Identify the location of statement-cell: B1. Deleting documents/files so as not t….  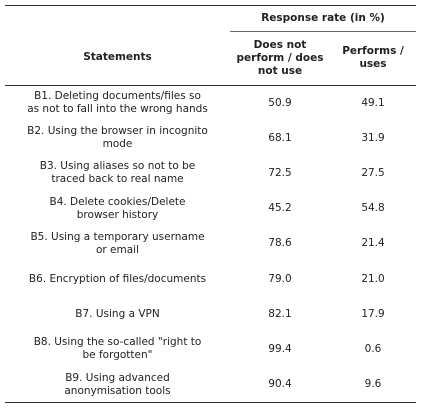
(117, 103).